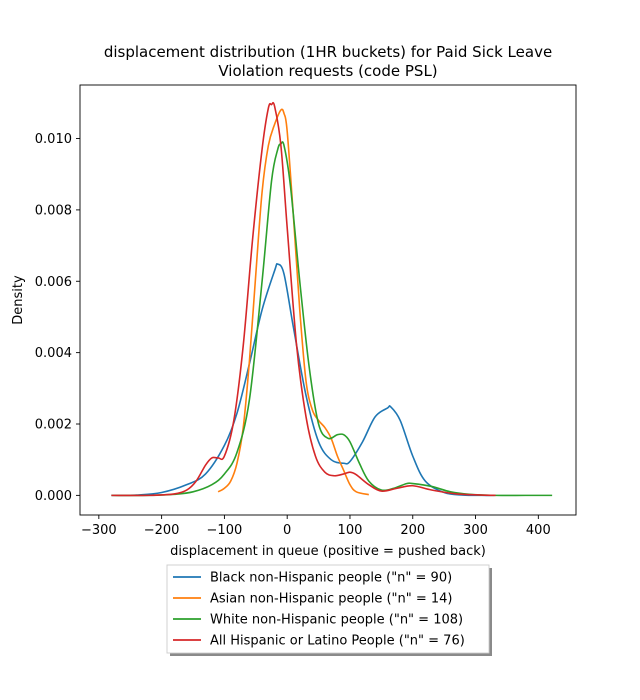 The image size is (640, 700). I want to click on x-tick-label: −300, so click(99, 530).